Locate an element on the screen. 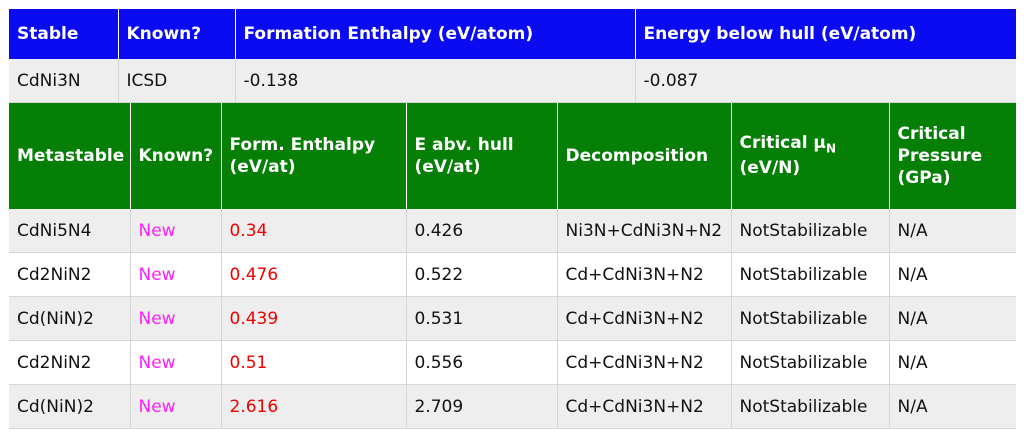 This screenshot has height=440, width=1024. enthalpy-cell: 2.616 is located at coordinates (314, 406).